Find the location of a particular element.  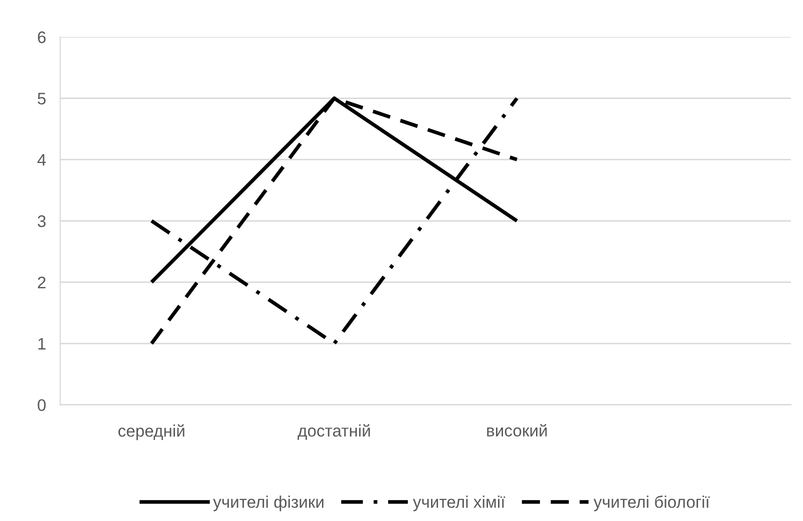

y-tick-label: 4 is located at coordinates (41, 160).